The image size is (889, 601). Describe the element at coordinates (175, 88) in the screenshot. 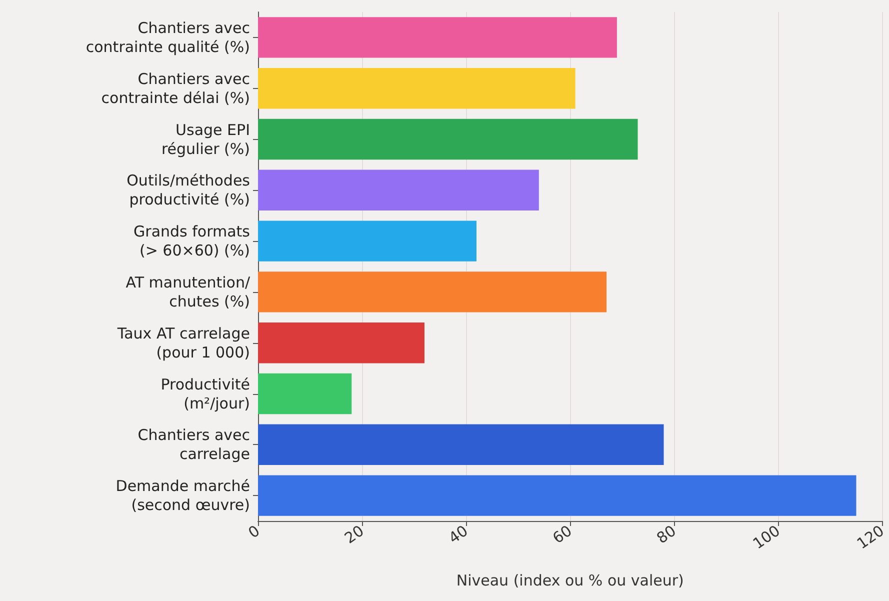

I see `y-tick-label: Chantiers avec contrainte délai (%)` at that location.